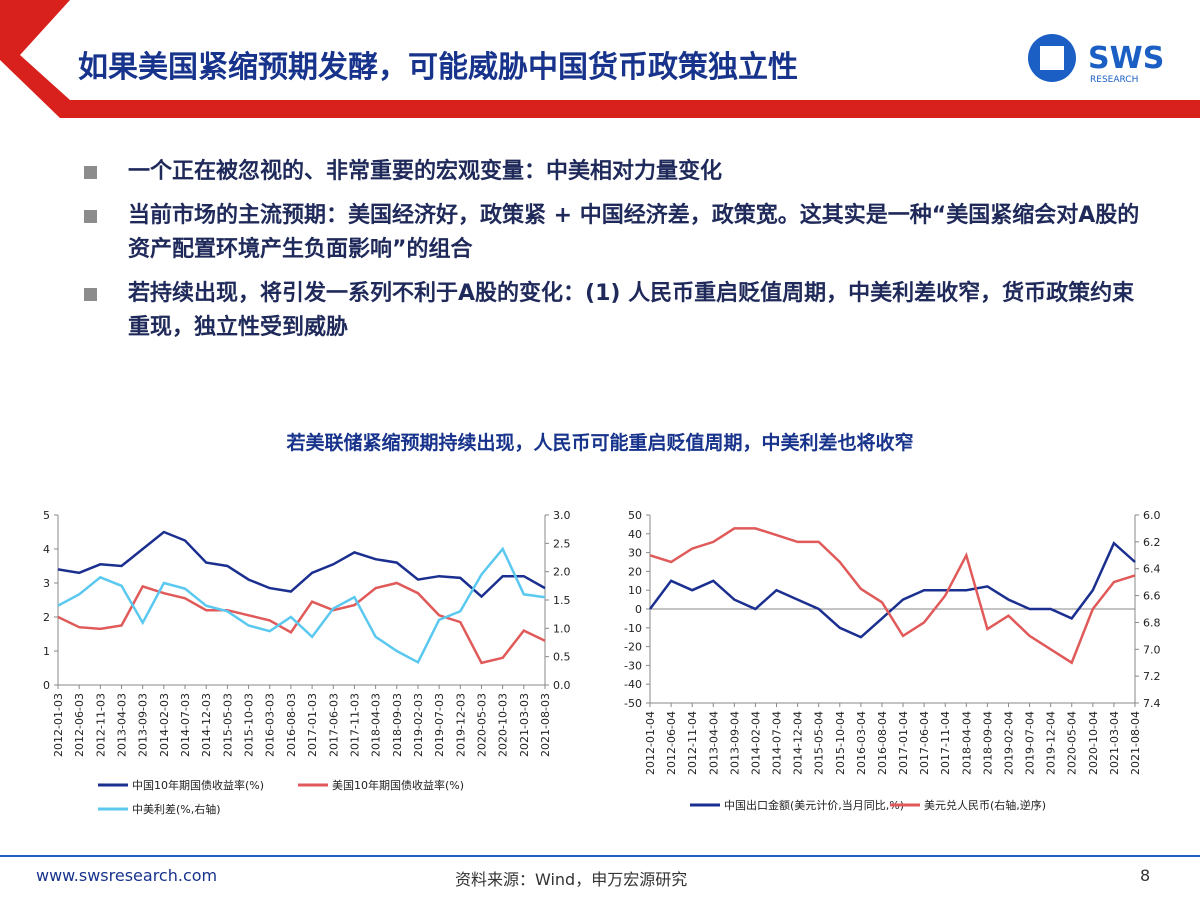 This screenshot has width=1200, height=900. What do you see at coordinates (1152, 649) in the screenshot?
I see `y2-tick-label: 7.0` at bounding box center [1152, 649].